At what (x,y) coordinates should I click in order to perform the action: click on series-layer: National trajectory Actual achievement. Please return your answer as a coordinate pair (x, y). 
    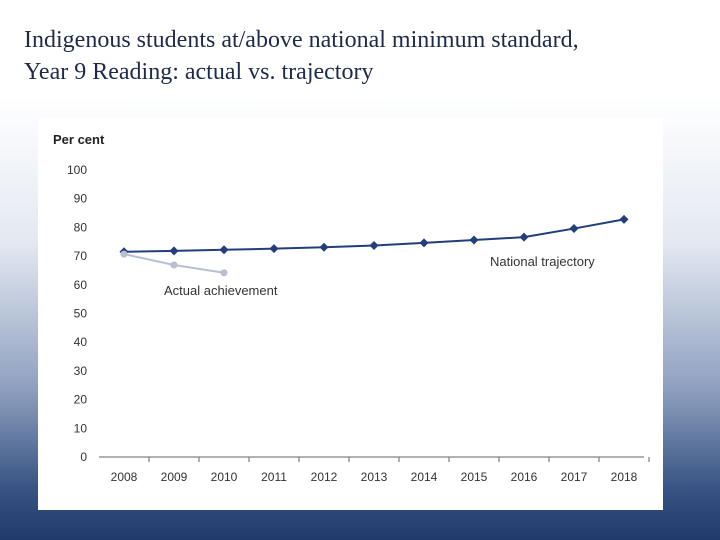
    Looking at the image, I should click on (374, 256).